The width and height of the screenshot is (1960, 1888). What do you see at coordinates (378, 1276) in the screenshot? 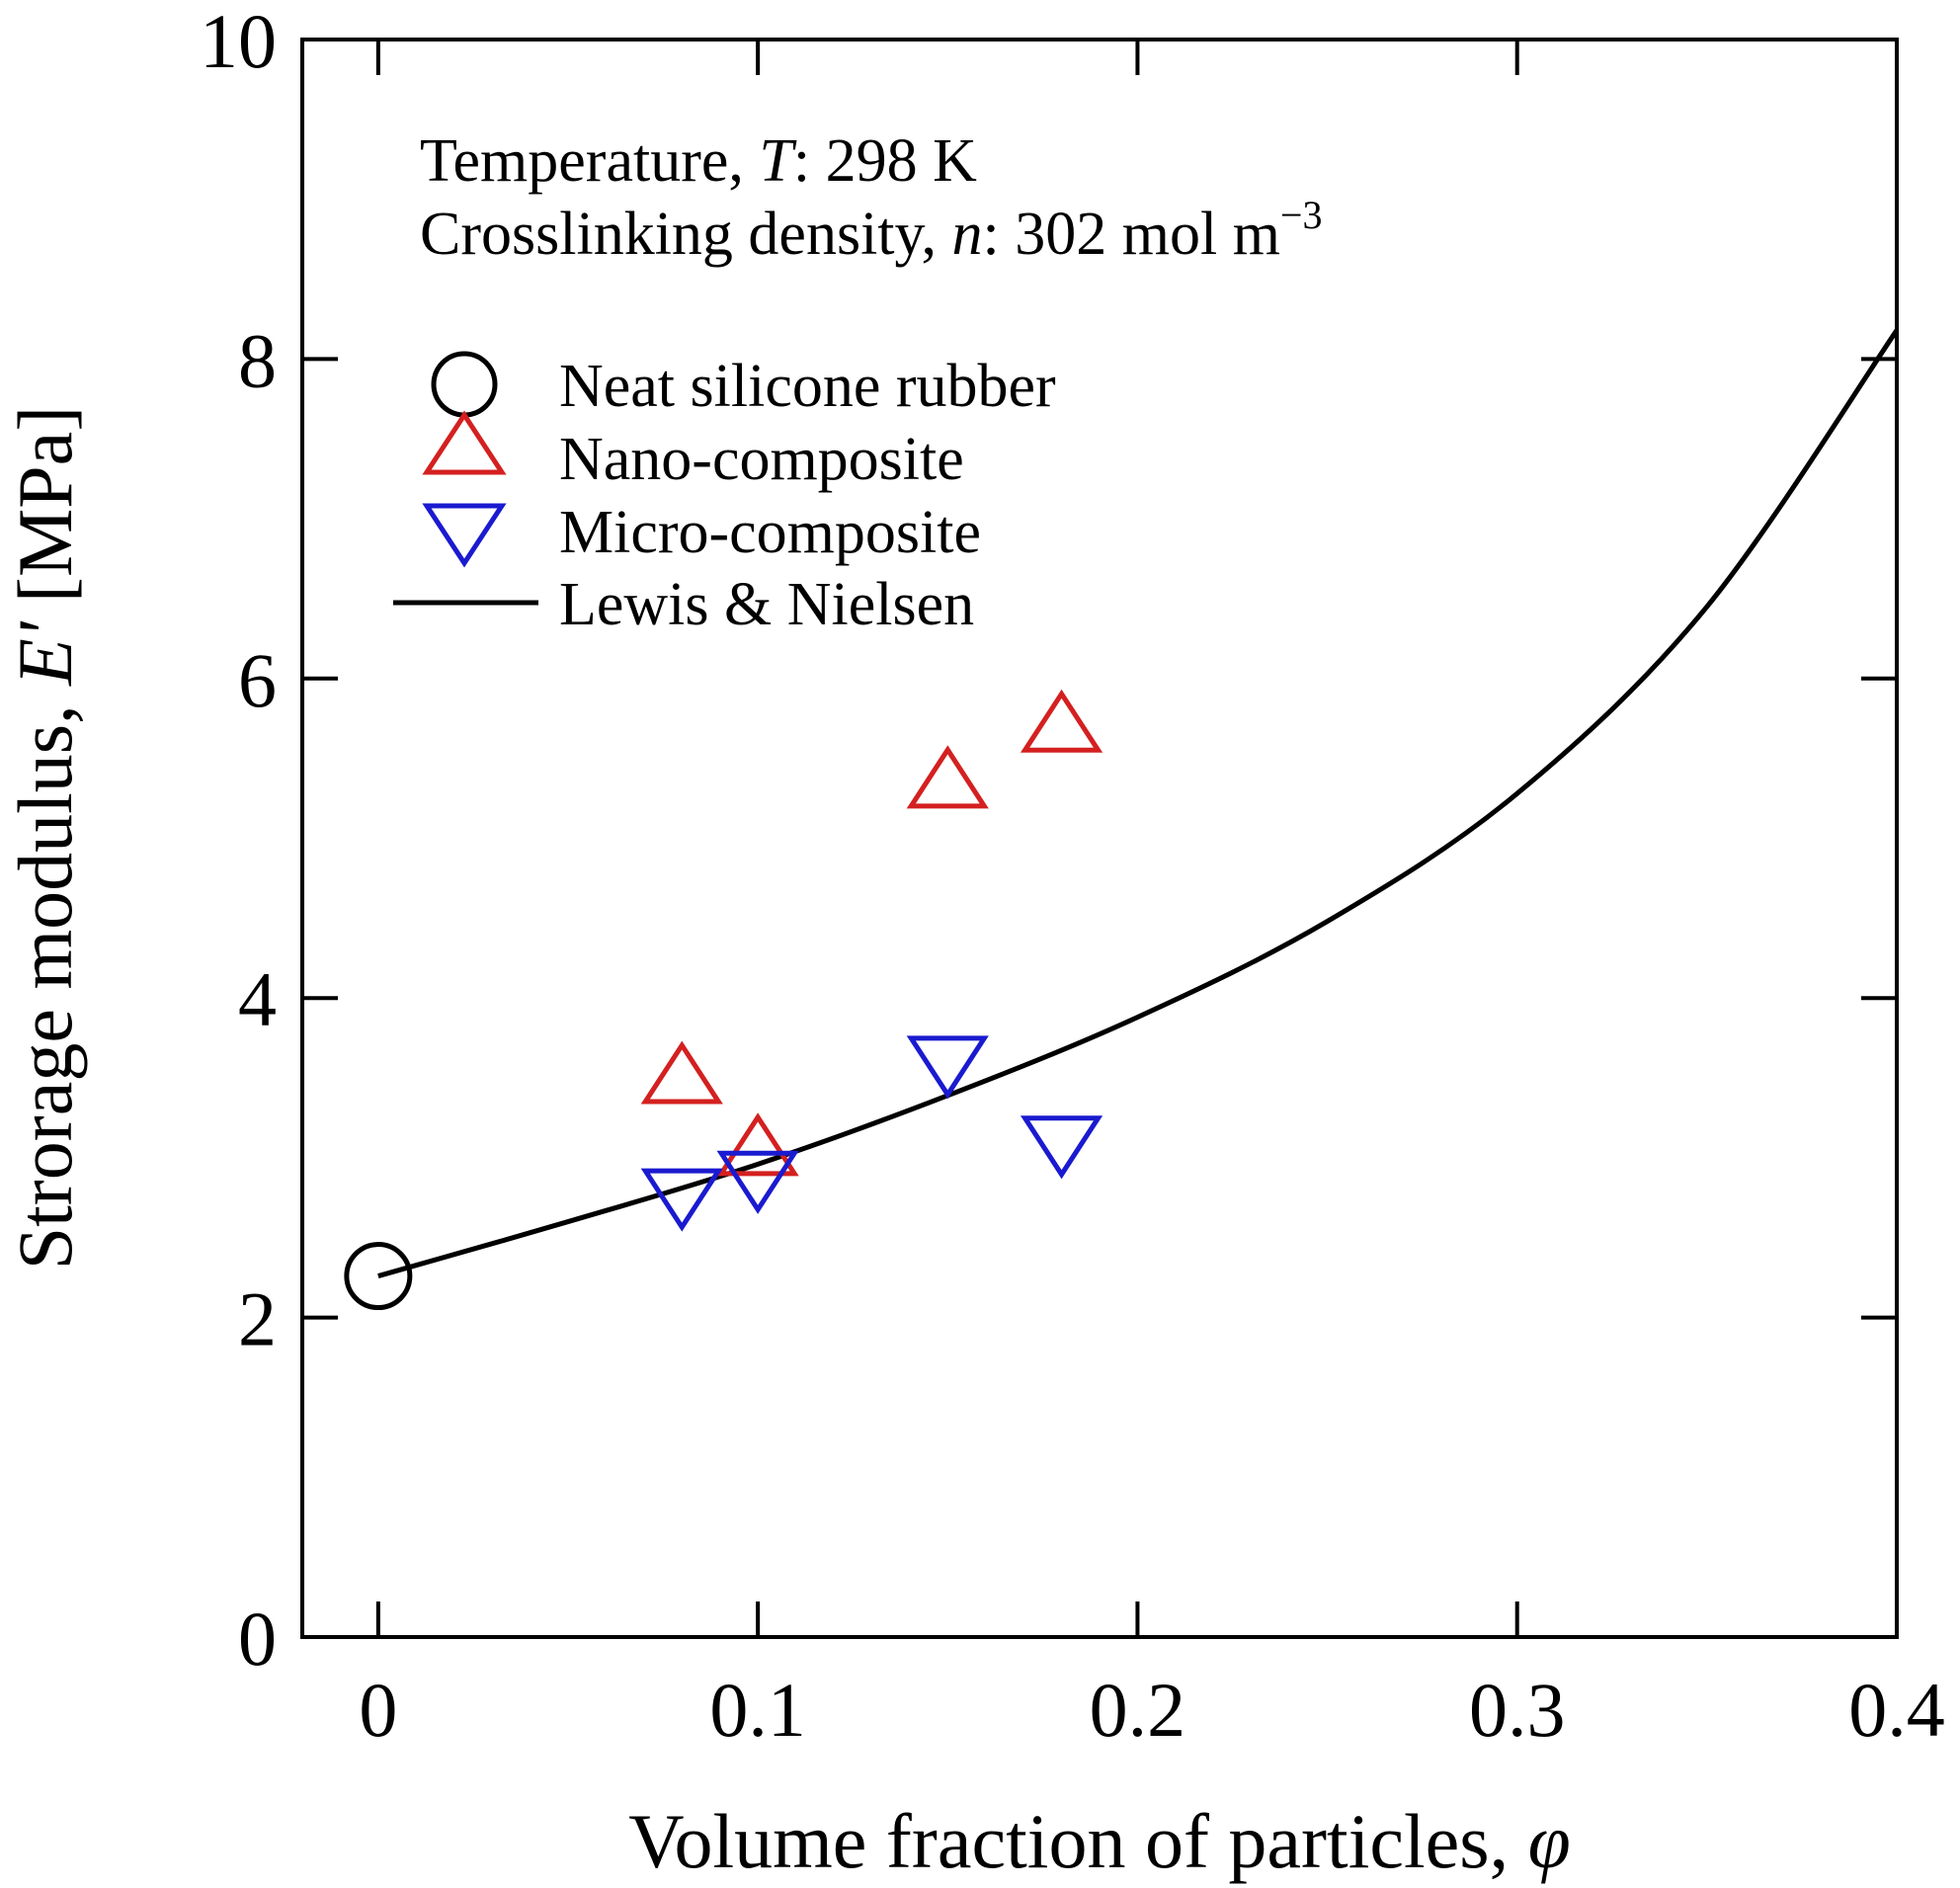
I see `neat-rubber-point` at bounding box center [378, 1276].